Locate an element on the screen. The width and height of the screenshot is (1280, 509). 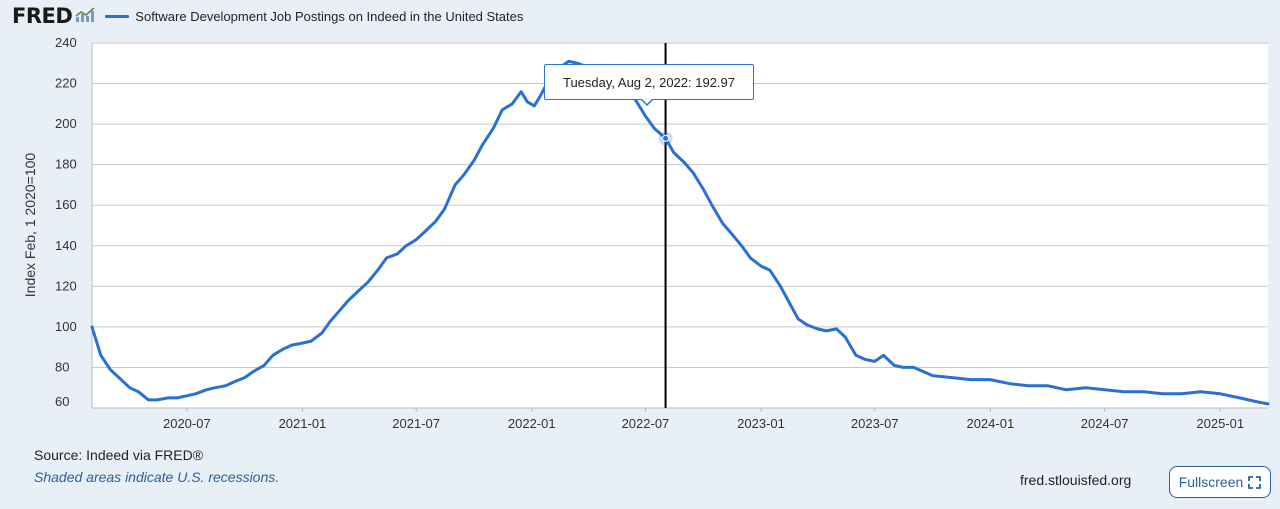
x-tick-label: 2023-01 is located at coordinates (761, 423).